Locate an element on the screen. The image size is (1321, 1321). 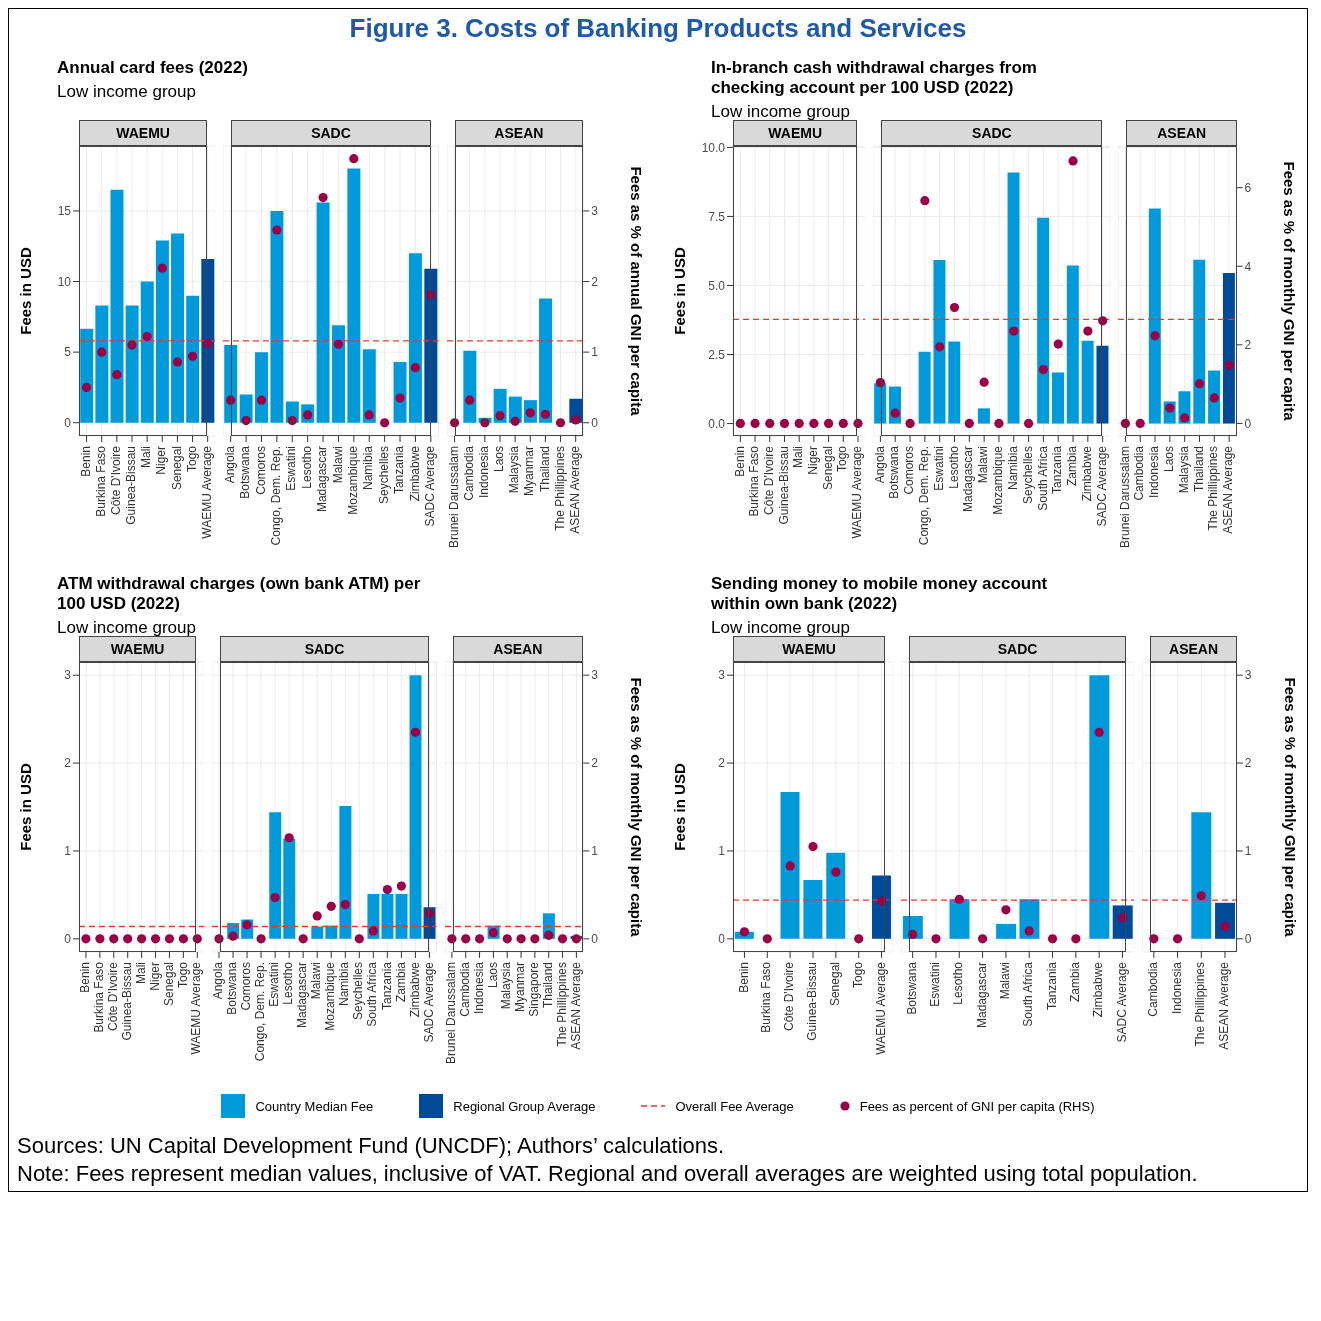
x-tick-label: Myanmar is located at coordinates (529, 471).